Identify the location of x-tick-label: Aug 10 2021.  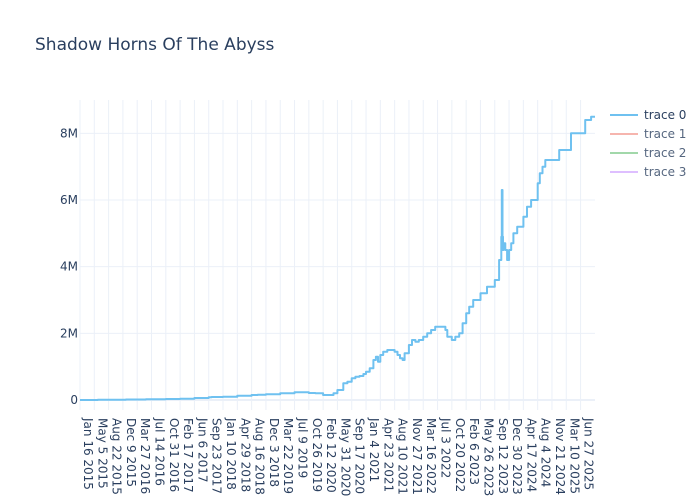
(403, 456).